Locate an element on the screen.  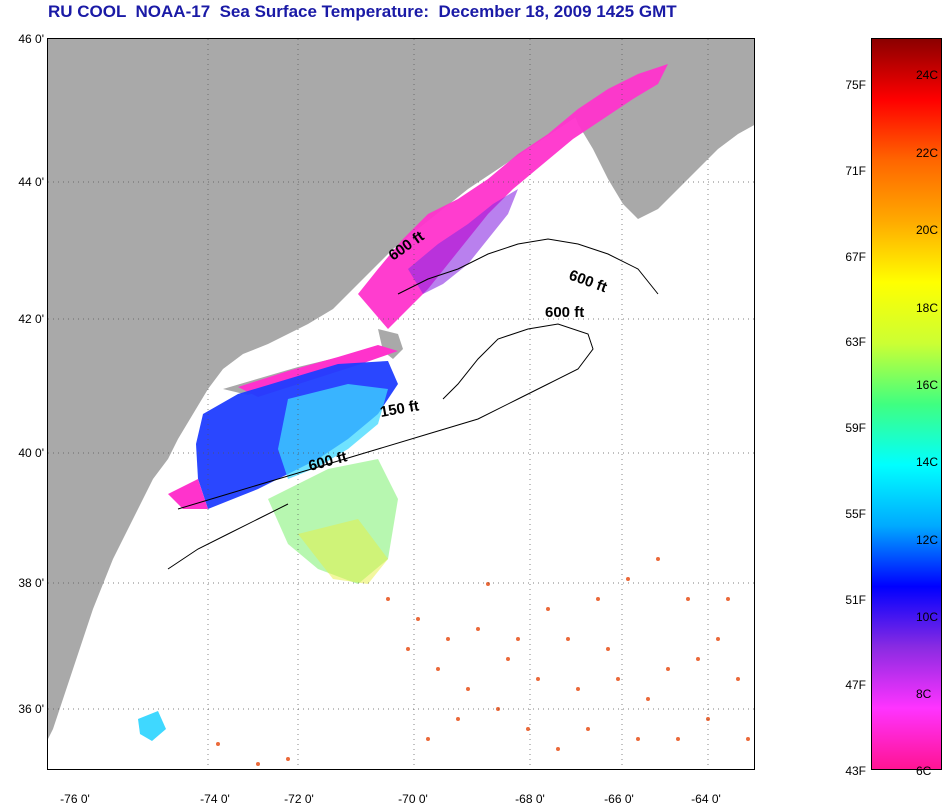
colorbar-label-16c: 16C is located at coordinates (927, 385).